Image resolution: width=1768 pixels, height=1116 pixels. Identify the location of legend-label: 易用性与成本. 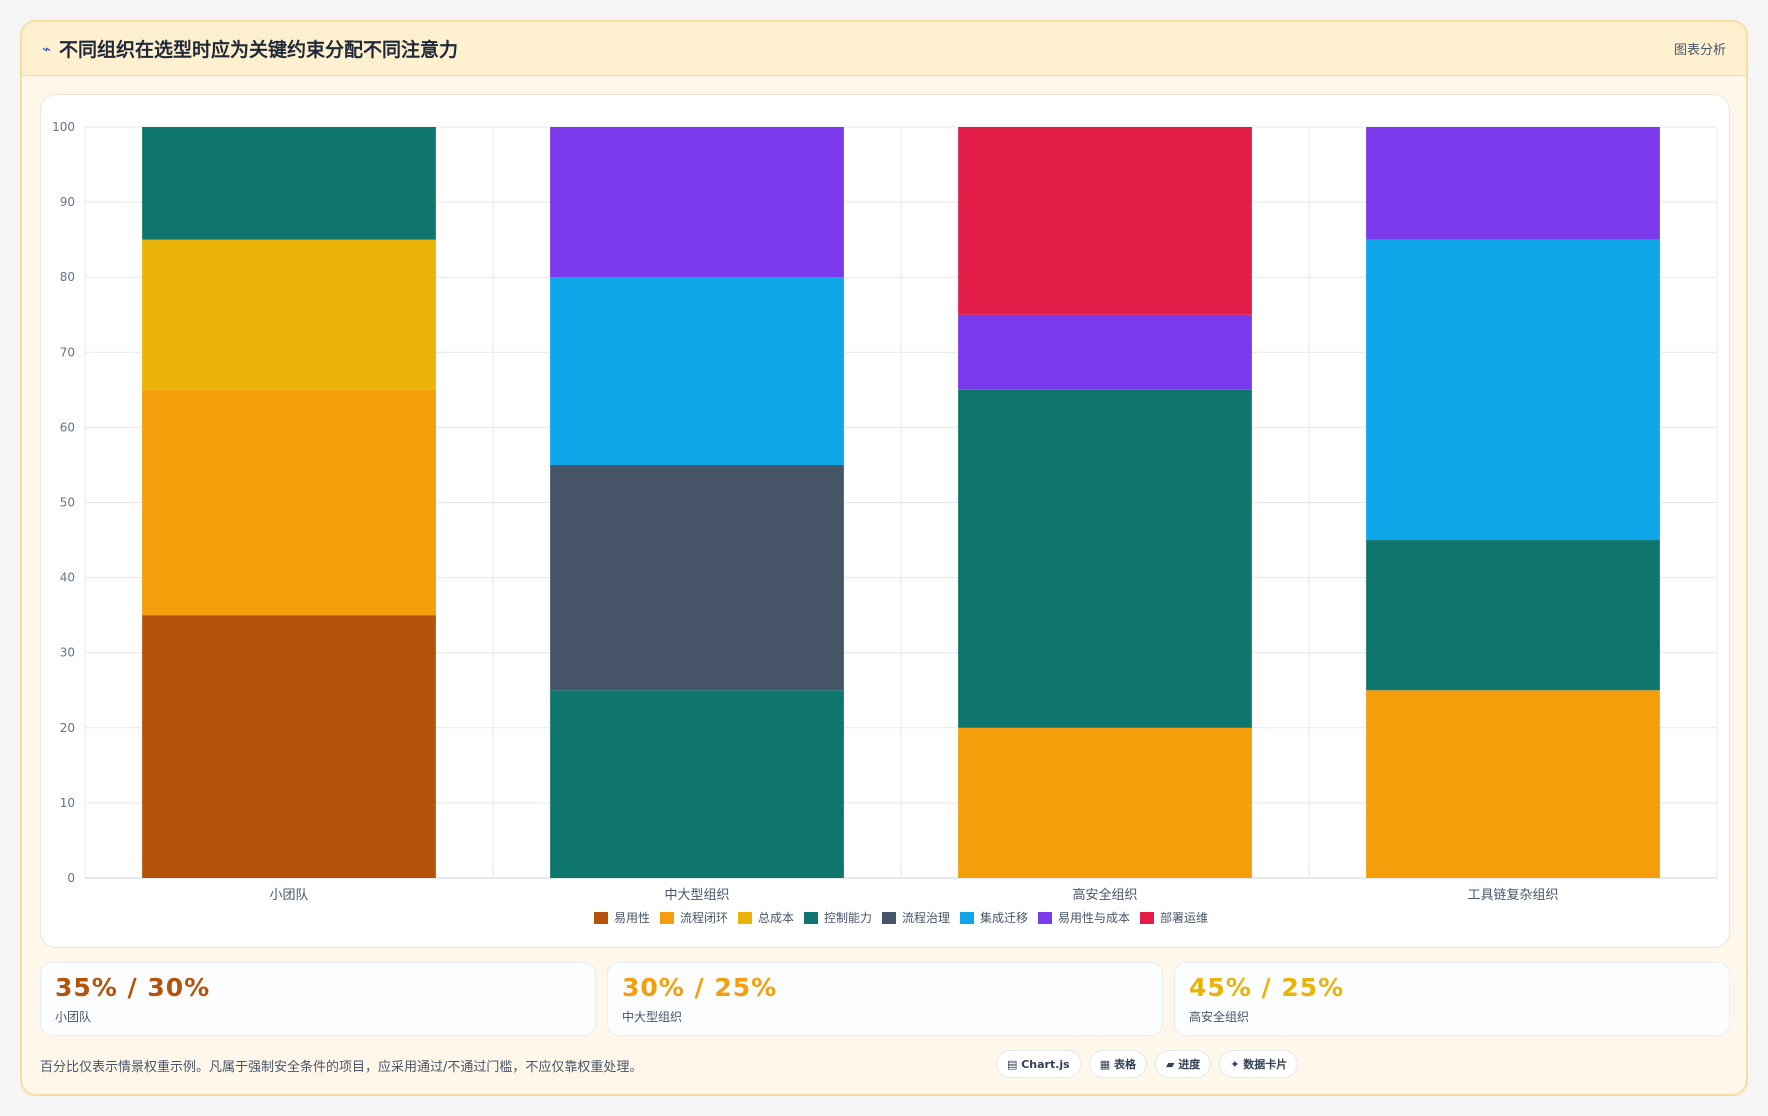
(1094, 918).